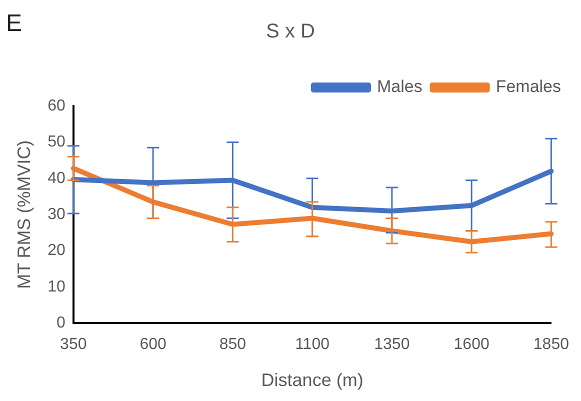  What do you see at coordinates (24, 214) in the screenshot?
I see `y-axis-title: MT RMS (%MVIC)` at bounding box center [24, 214].